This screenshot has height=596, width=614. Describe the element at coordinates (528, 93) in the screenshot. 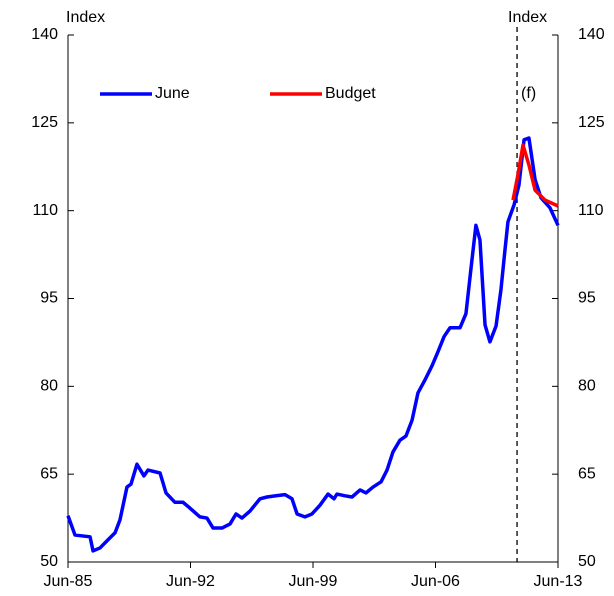

I see `annotation: (f)` at that location.